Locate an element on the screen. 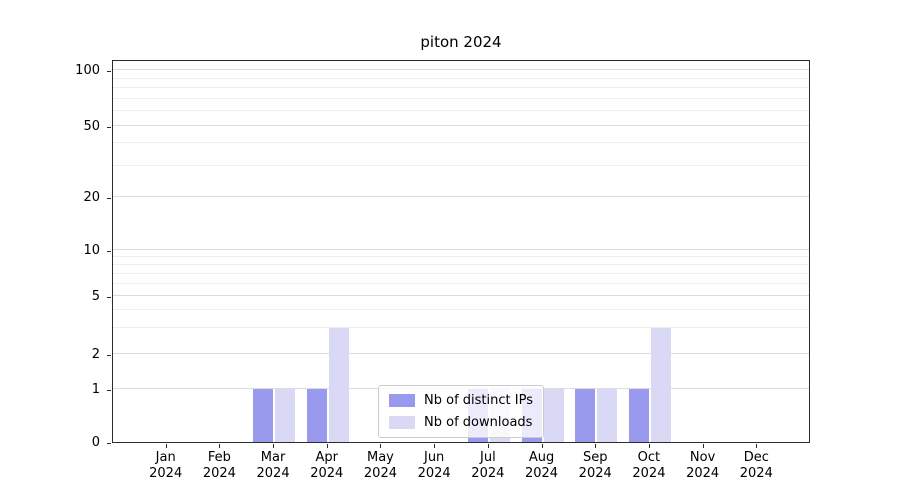  y-tick-label: 100 is located at coordinates (87, 71).